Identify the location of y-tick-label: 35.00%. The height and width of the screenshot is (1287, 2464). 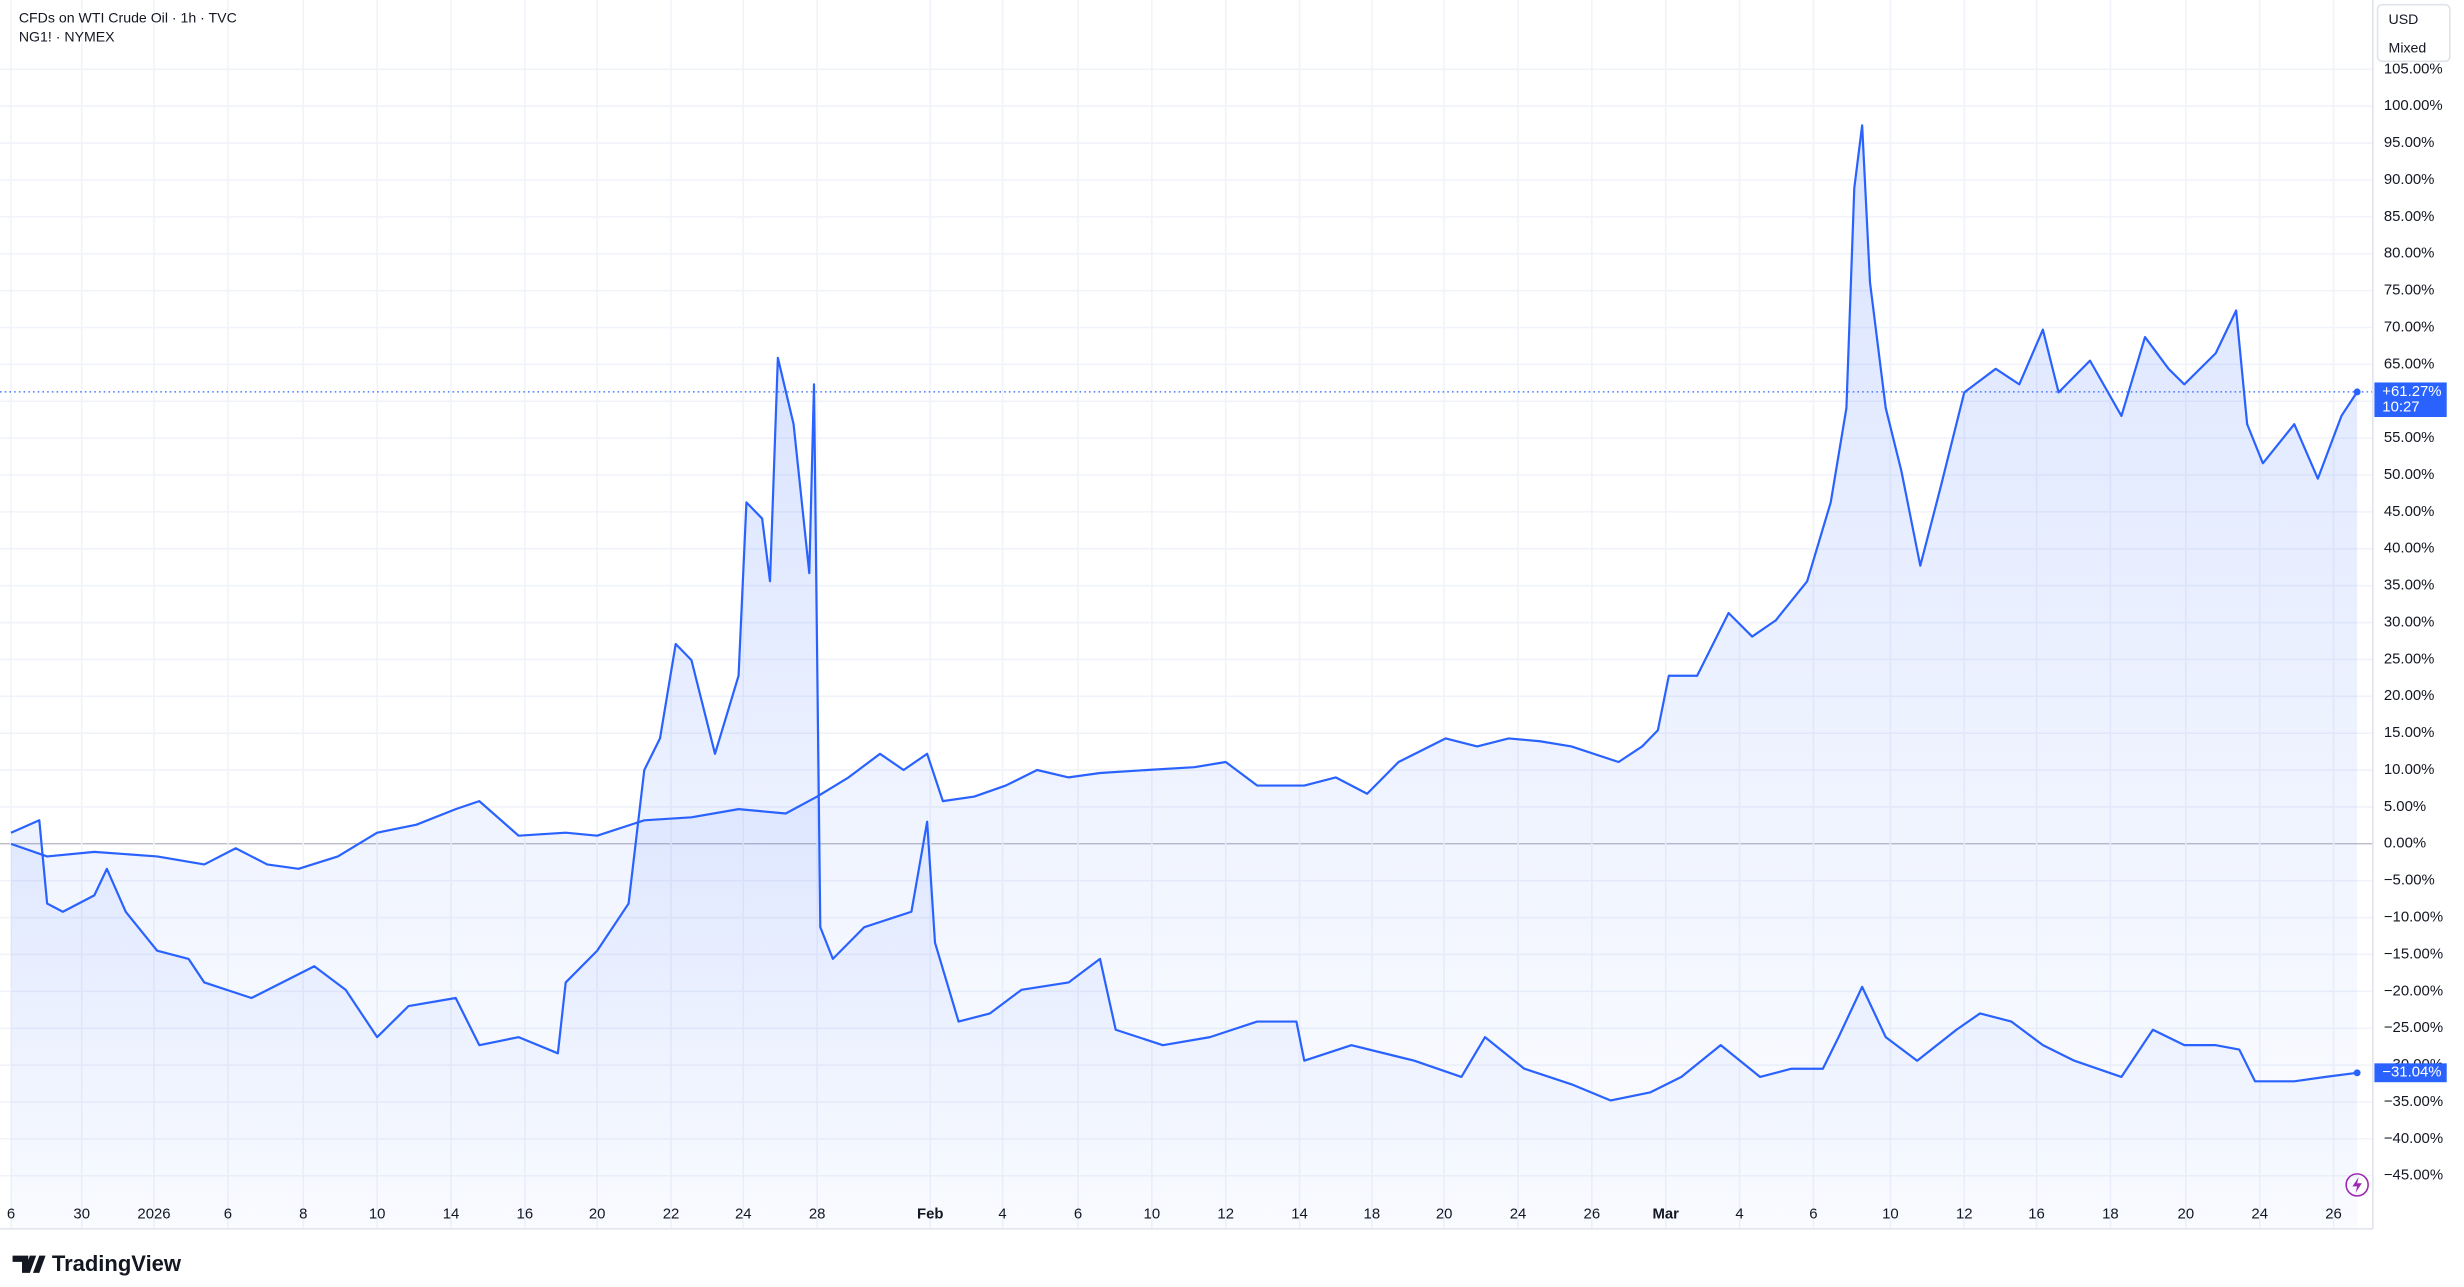
(2409, 585).